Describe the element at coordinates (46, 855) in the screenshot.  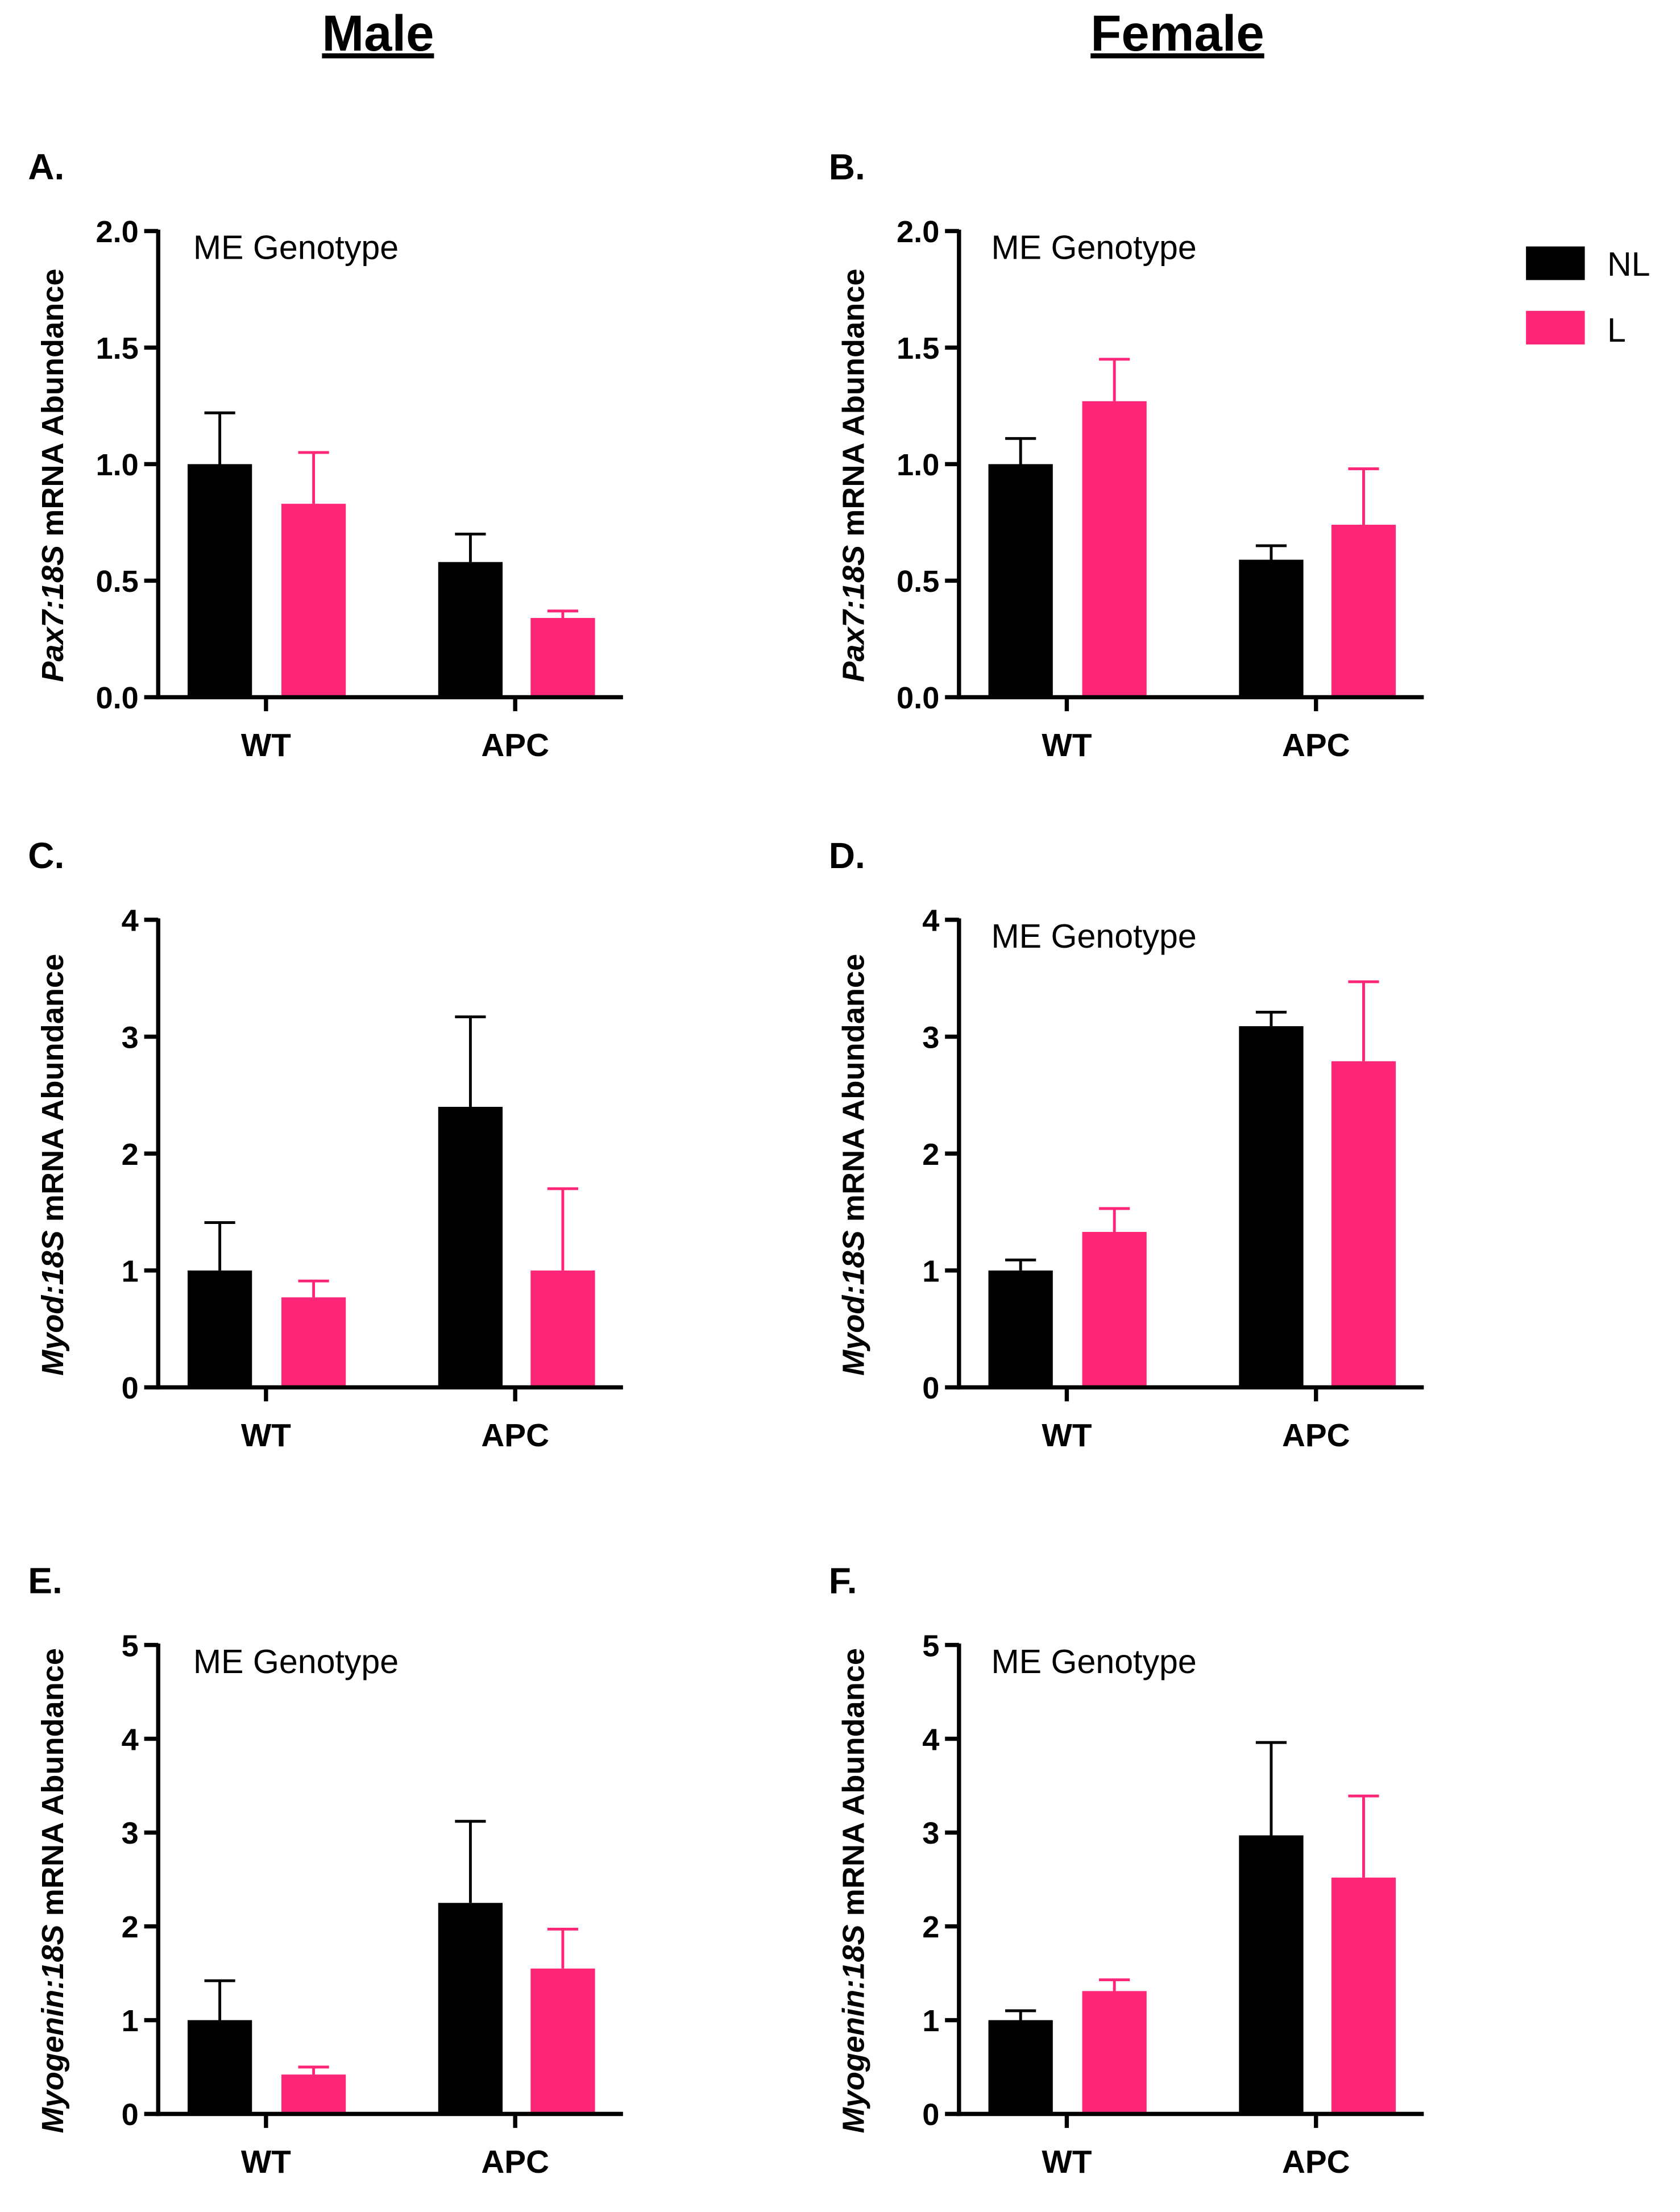
I see `panel-letter: C.` at that location.